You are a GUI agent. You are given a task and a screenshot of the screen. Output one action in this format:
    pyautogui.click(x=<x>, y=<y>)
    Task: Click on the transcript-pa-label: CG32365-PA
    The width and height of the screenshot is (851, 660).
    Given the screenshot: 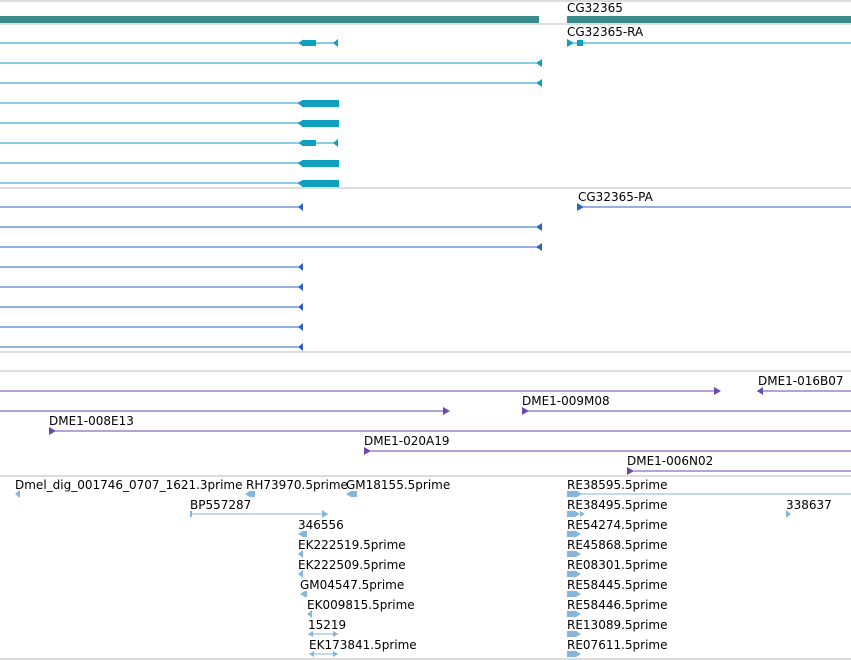 What is the action you would take?
    pyautogui.click(x=616, y=197)
    